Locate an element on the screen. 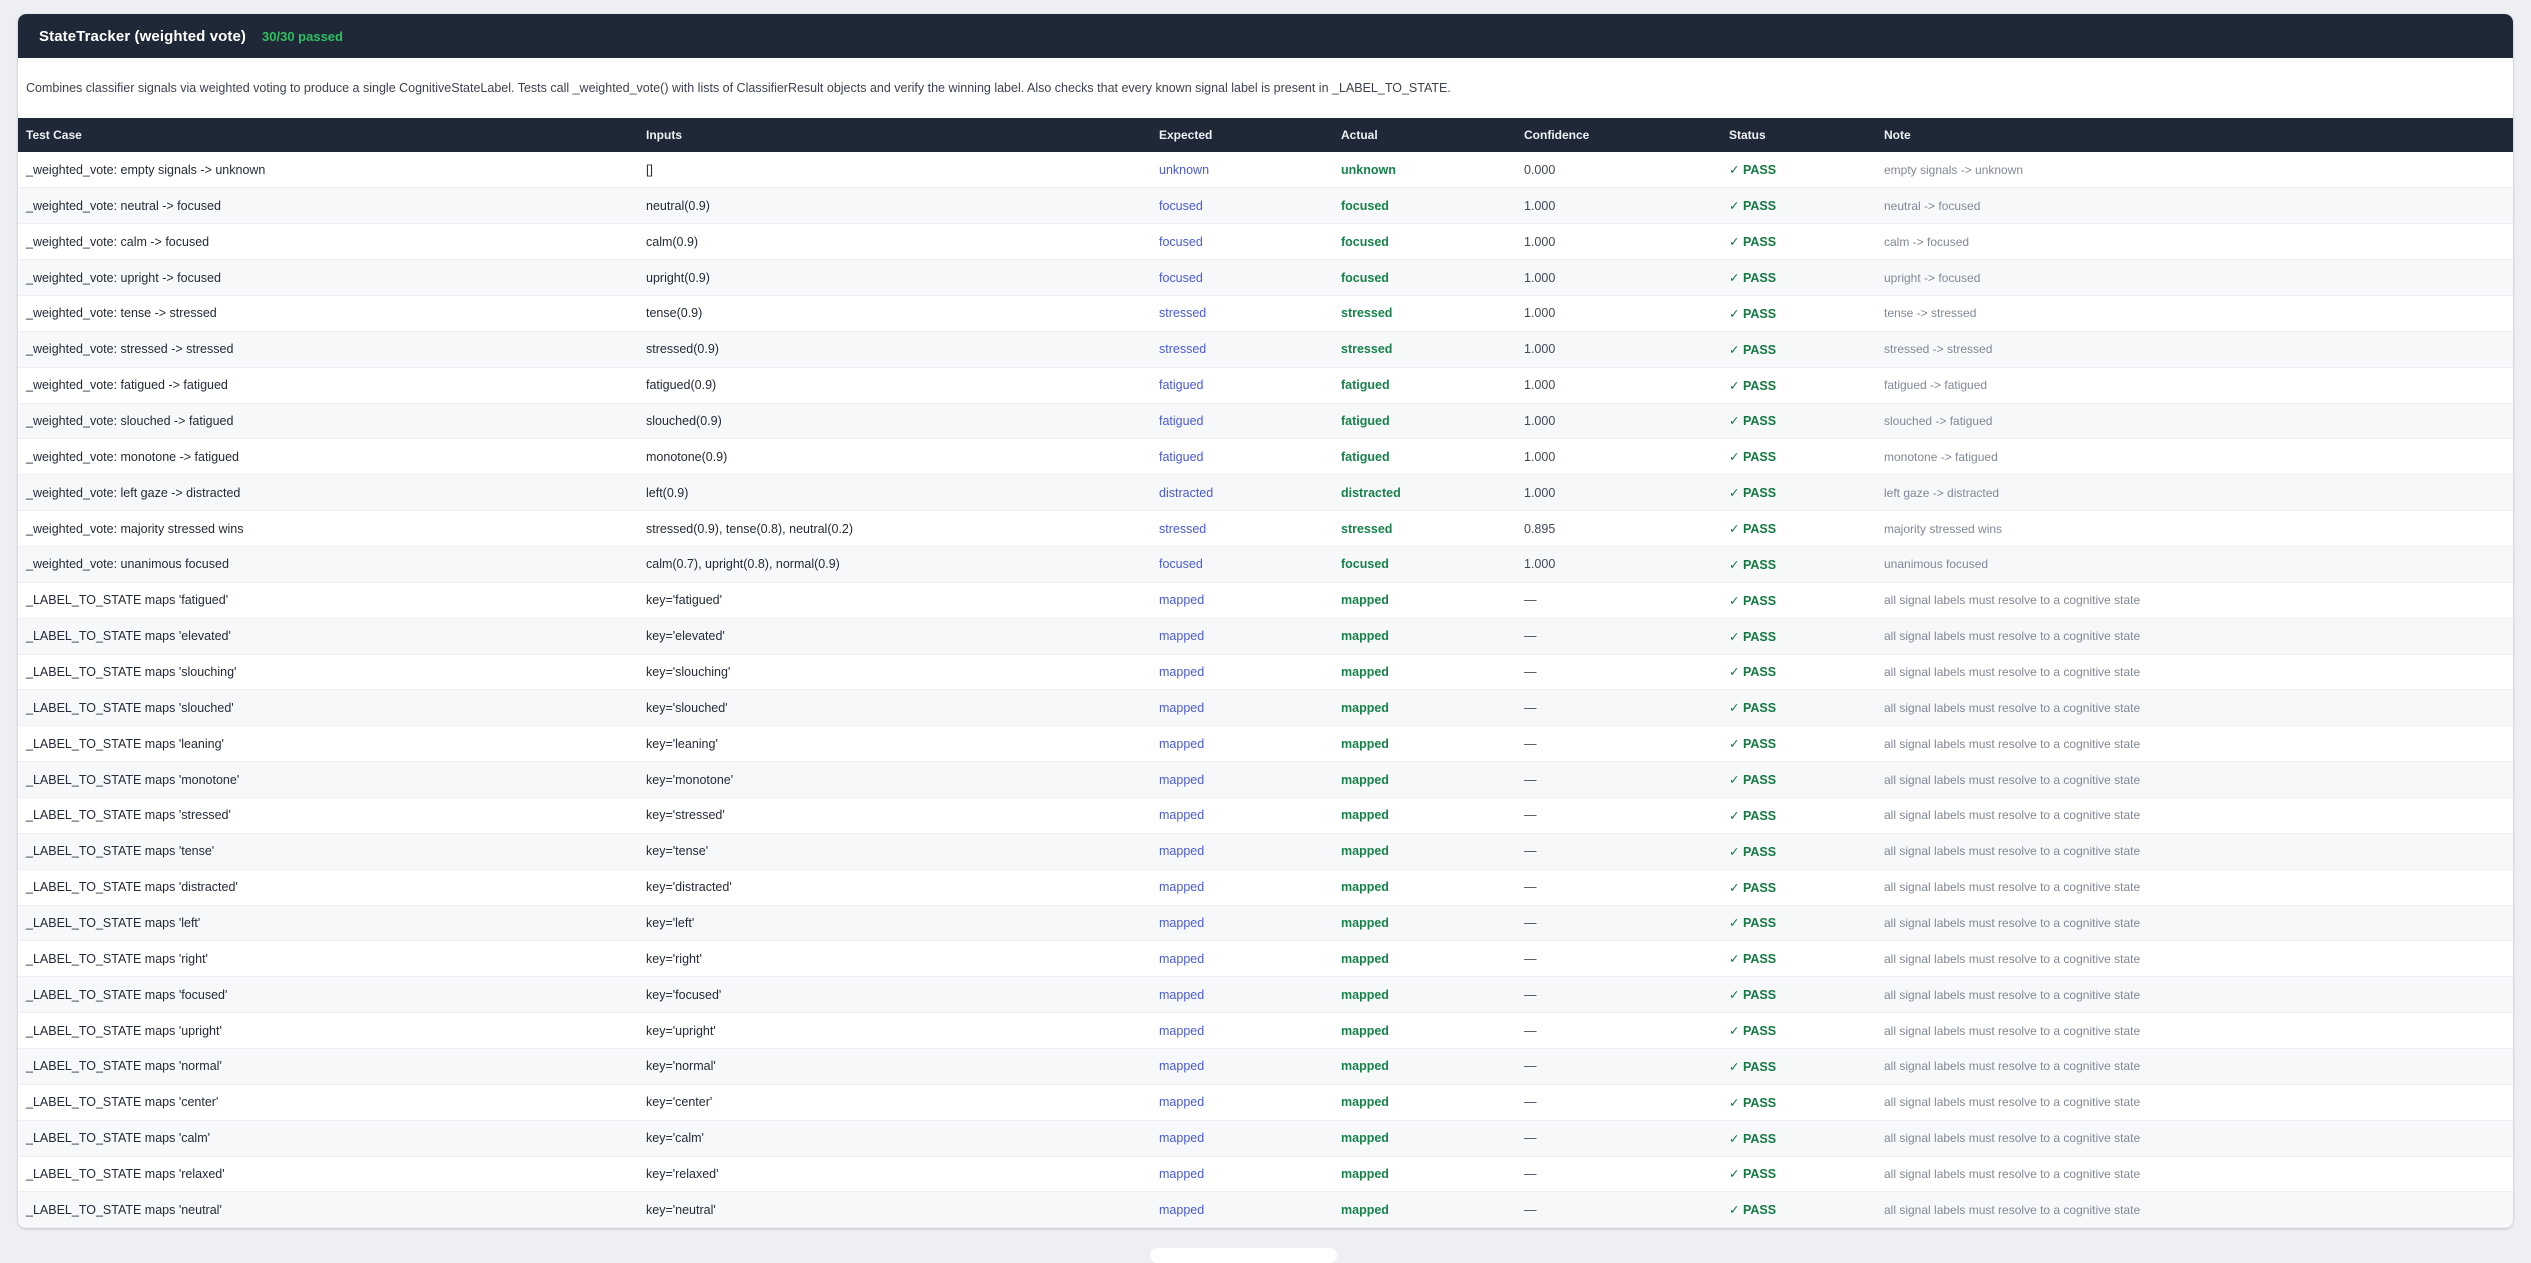  inputs-cell: key='center' is located at coordinates (894, 1102).